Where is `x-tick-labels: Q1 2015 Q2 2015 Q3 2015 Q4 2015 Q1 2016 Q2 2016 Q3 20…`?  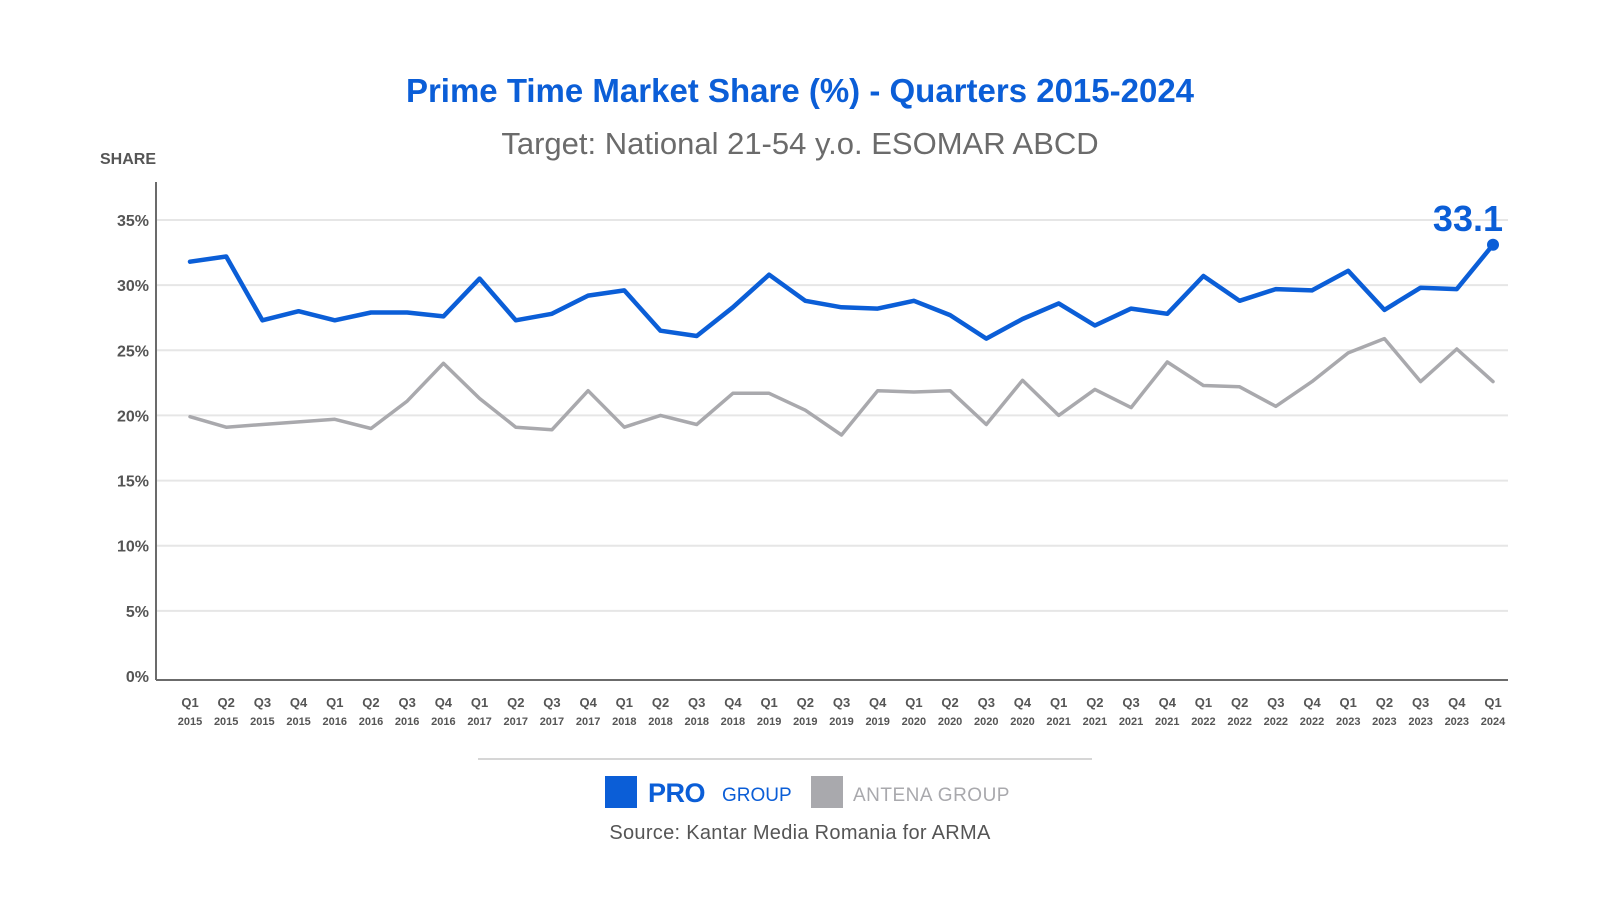 x-tick-labels: Q1 2015 Q2 2015 Q3 2015 Q4 2015 Q1 2016 Q2 2016 Q3 20… is located at coordinates (842, 711).